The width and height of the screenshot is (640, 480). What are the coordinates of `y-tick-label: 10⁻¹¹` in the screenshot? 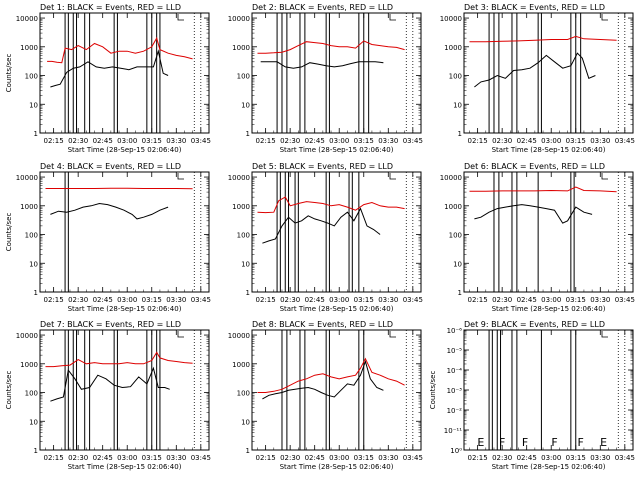 It's located at (453, 431).